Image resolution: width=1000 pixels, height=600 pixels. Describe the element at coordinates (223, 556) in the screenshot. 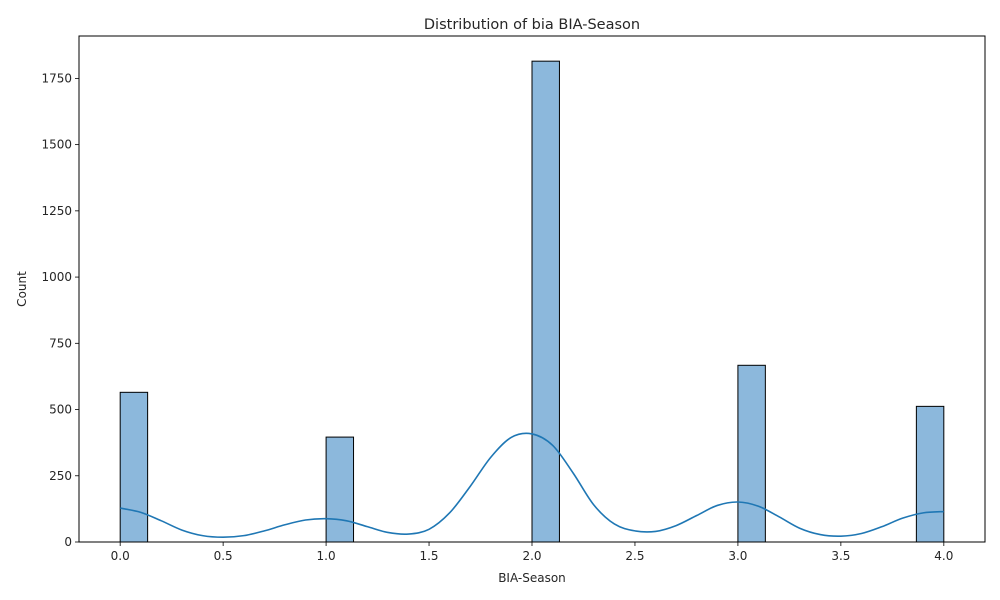

I see `x-tick-label: 0.5` at that location.